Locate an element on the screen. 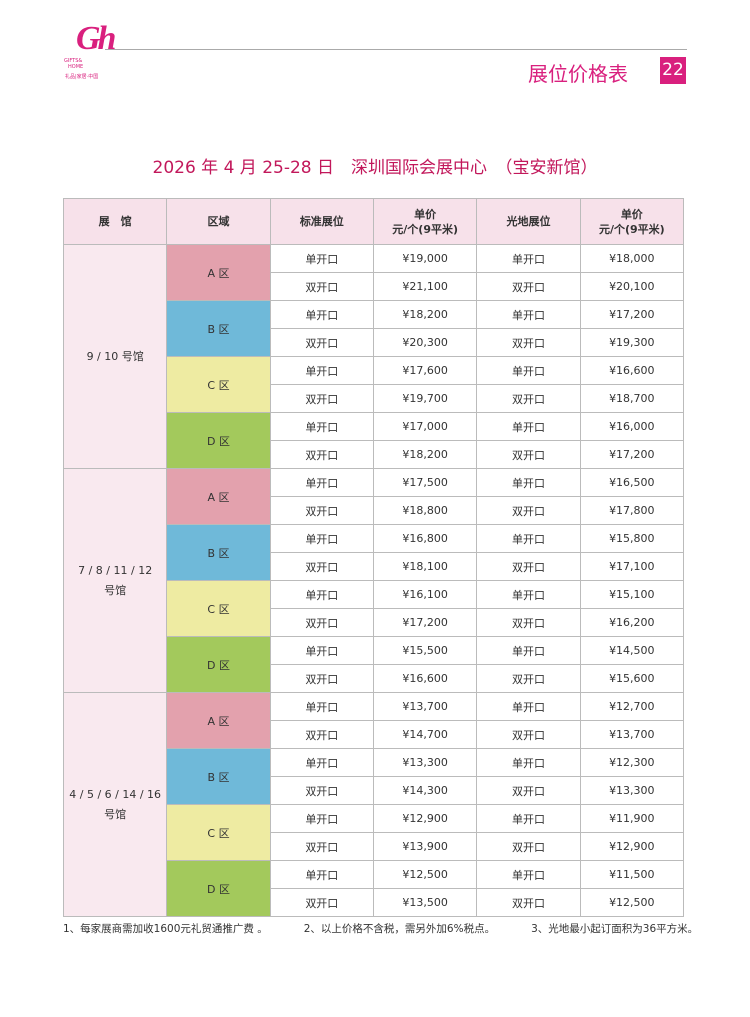 The image size is (750, 1017). cell: ¥20,300 is located at coordinates (425, 342).